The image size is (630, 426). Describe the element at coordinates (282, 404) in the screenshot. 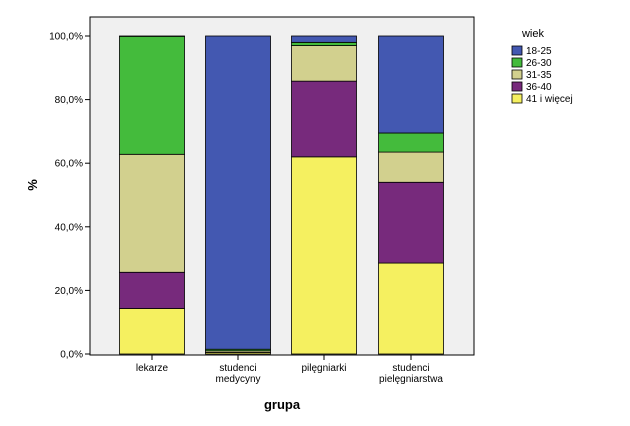

I see `x-axis-title: grupa` at that location.